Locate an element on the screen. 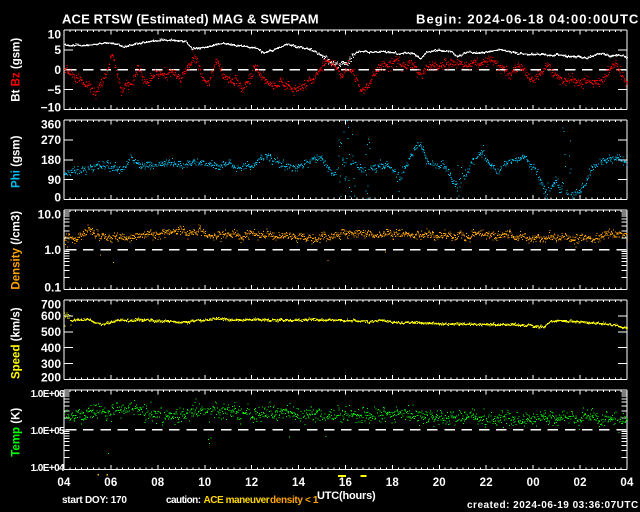 This screenshot has height=512, width=640. svg-text: 360 is located at coordinates (51, 124).